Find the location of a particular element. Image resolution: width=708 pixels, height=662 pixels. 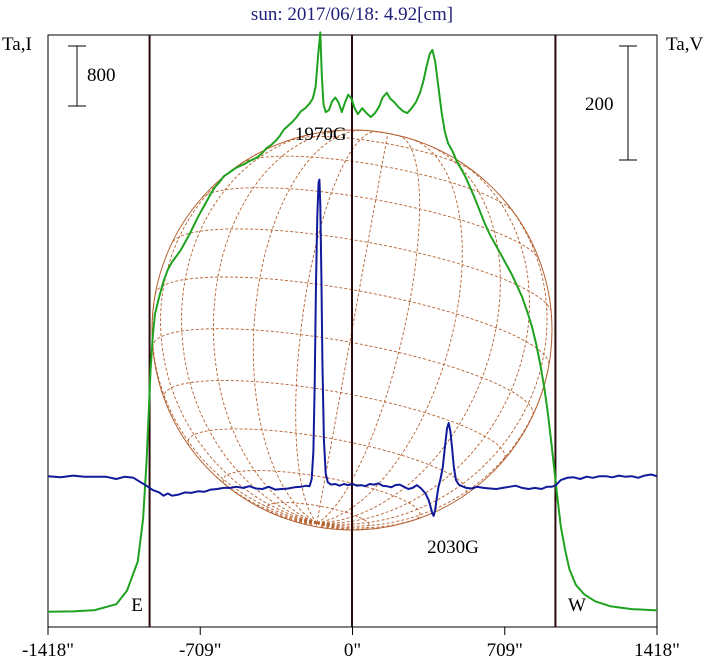

scale-bar-left: 800 is located at coordinates (92, 76).